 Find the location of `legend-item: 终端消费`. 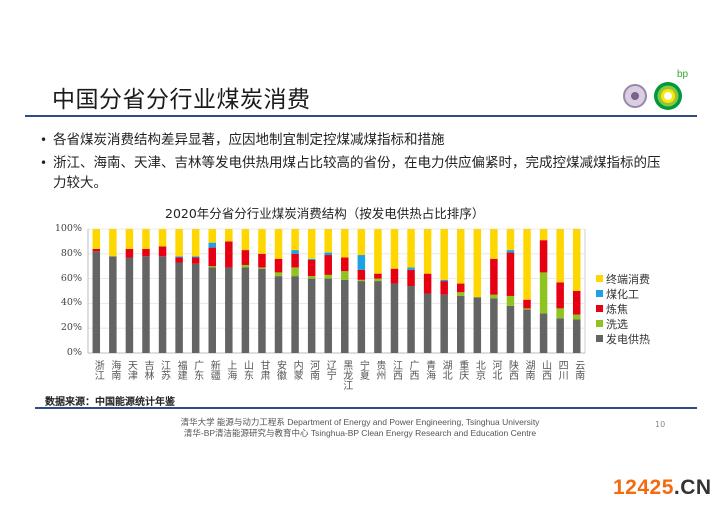

legend-item: 终端消费 is located at coordinates (623, 278).